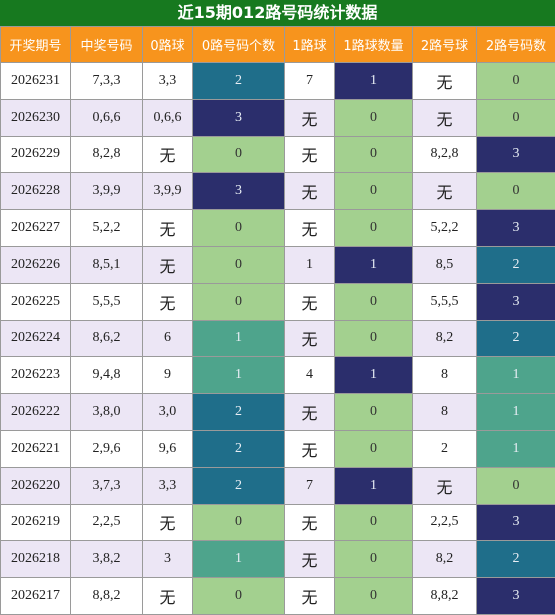  I want to click on header-cell: 1路球, so click(310, 45).